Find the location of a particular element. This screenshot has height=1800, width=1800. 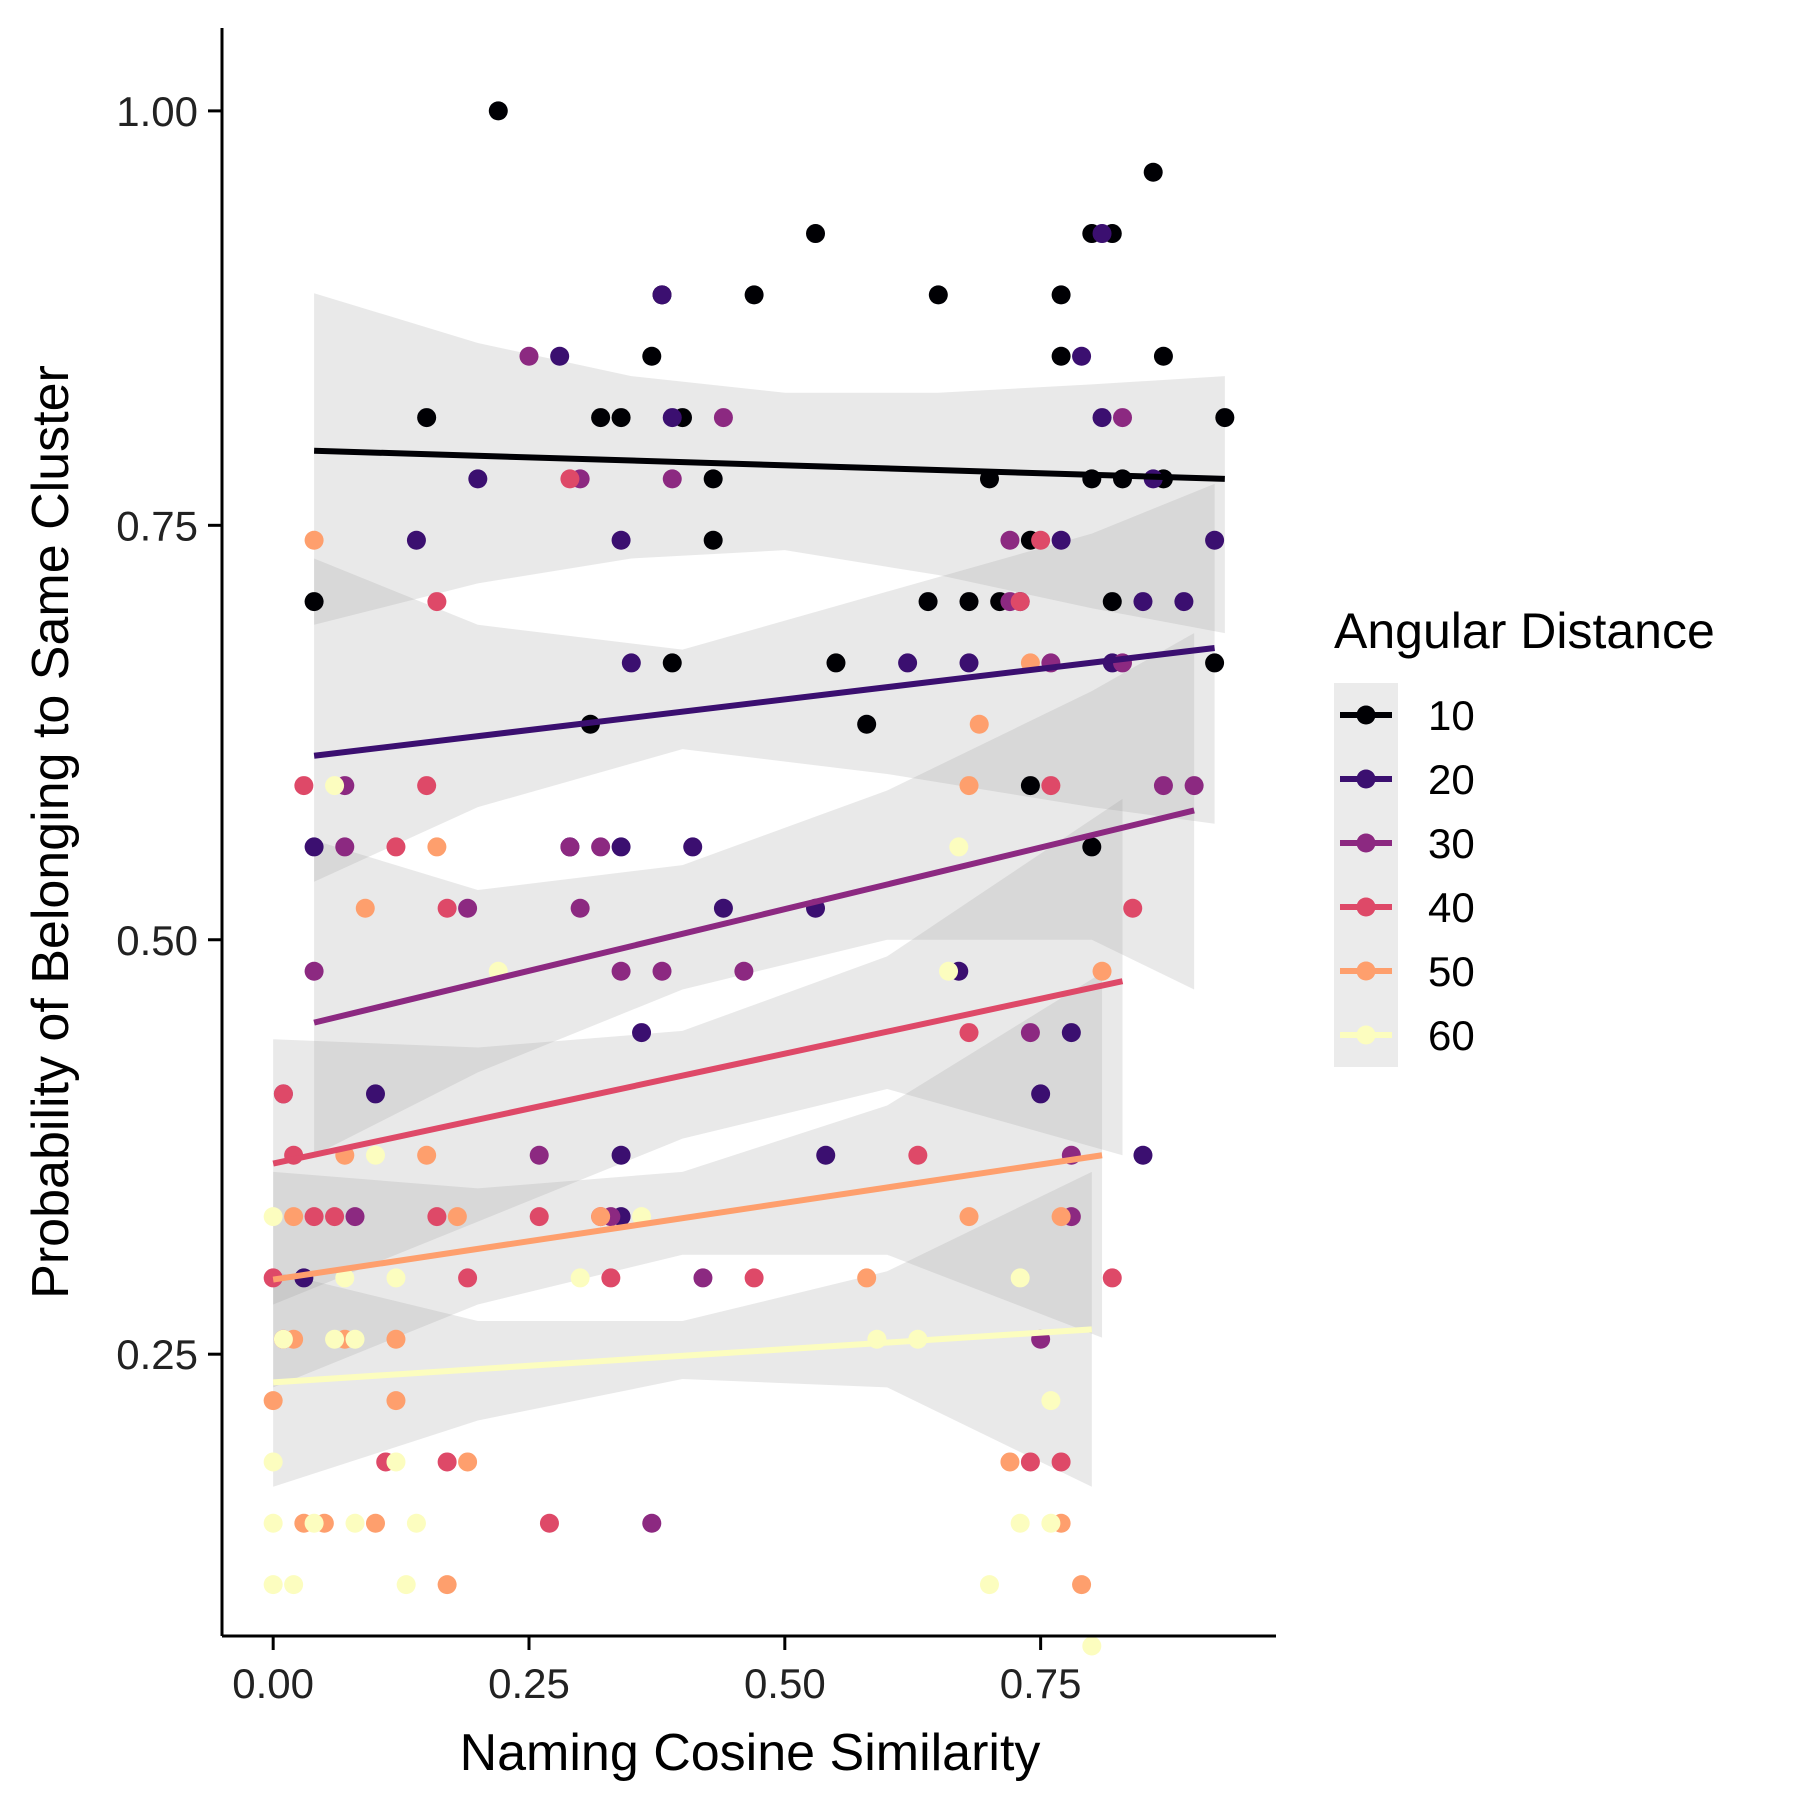

x-tick-label: 0.50 is located at coordinates (785, 1683).